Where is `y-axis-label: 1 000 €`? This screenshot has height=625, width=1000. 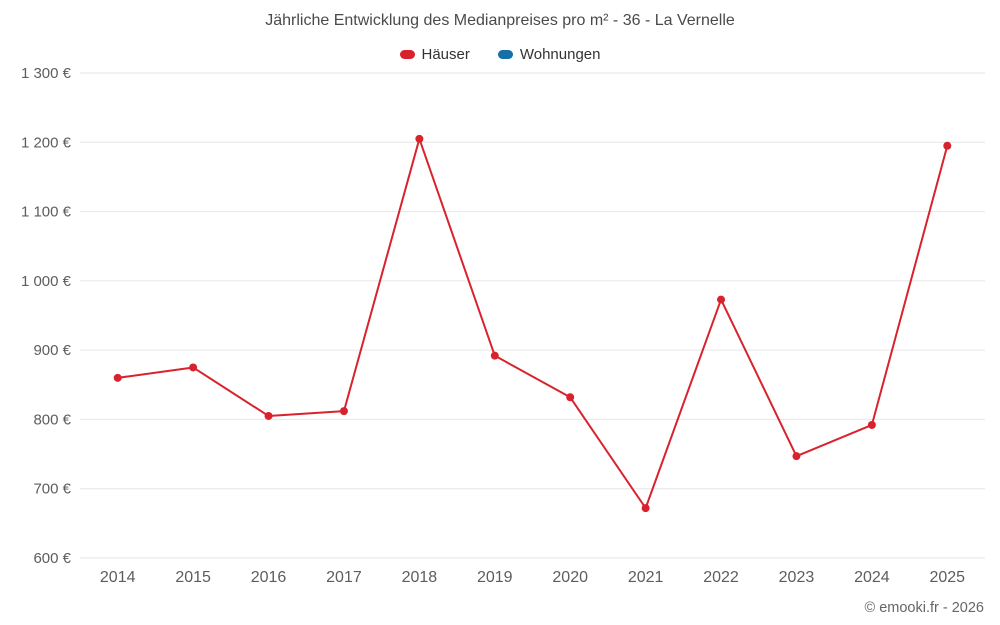
y-axis-label: 1 000 € is located at coordinates (46, 281).